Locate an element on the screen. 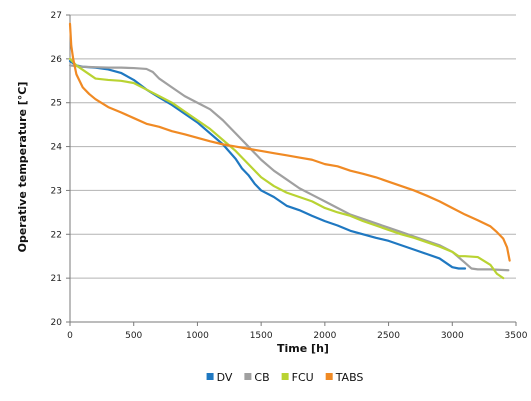 Image resolution: width=531 pixels, height=401 pixels. x-tick-label: 0 is located at coordinates (70, 336).